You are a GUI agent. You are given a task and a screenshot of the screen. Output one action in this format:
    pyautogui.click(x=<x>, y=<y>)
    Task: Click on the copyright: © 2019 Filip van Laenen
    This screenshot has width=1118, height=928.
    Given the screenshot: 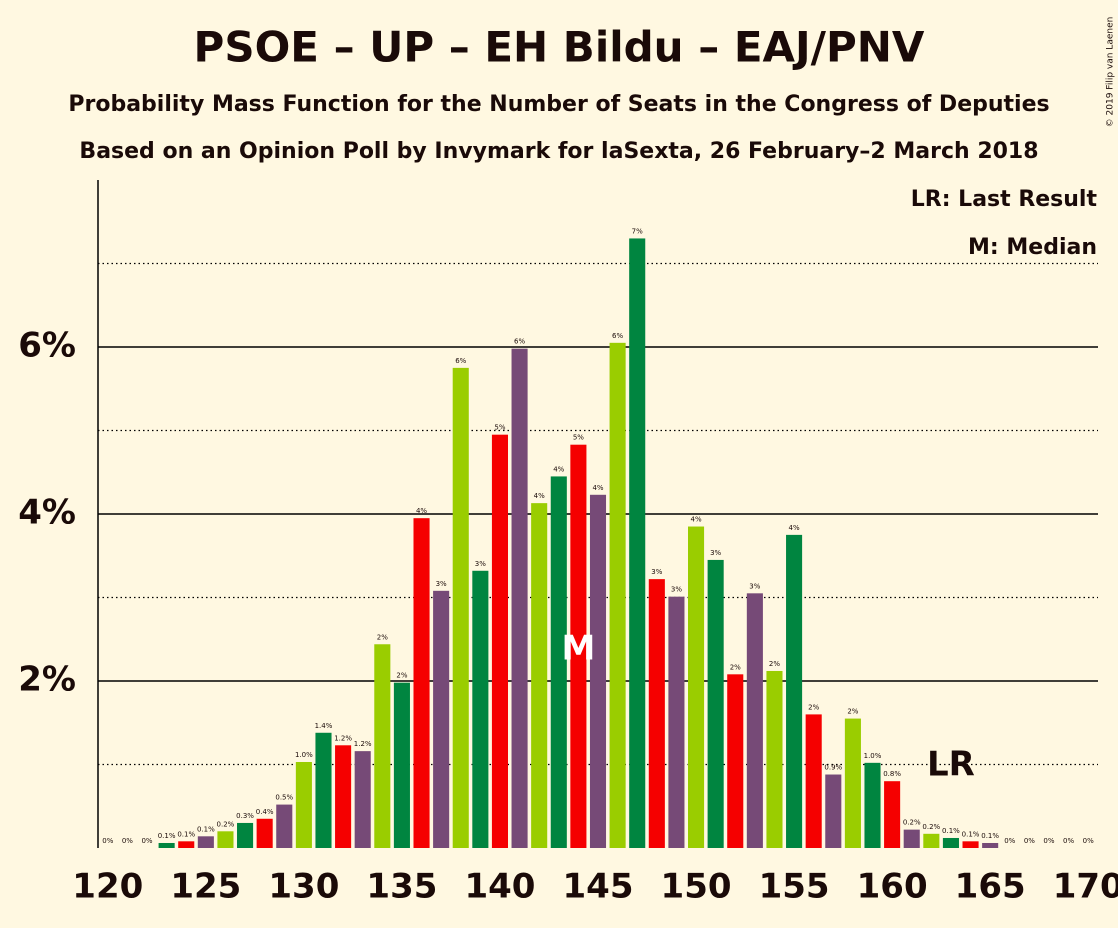 What is the action you would take?
    pyautogui.click(x=1111, y=72)
    